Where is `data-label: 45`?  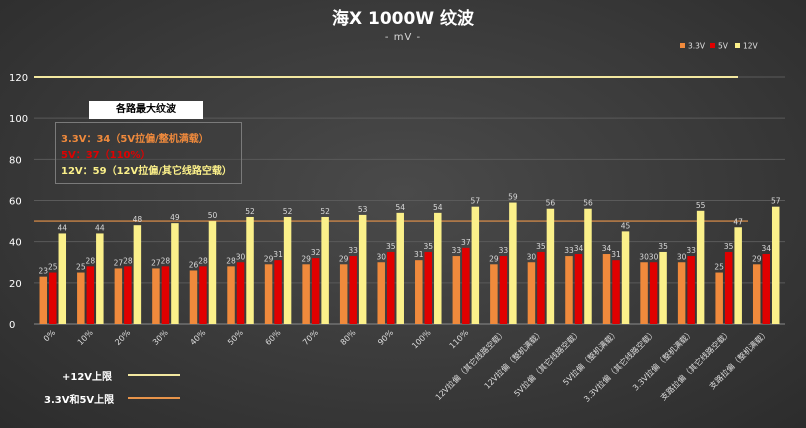 data-label: 45 is located at coordinates (626, 225).